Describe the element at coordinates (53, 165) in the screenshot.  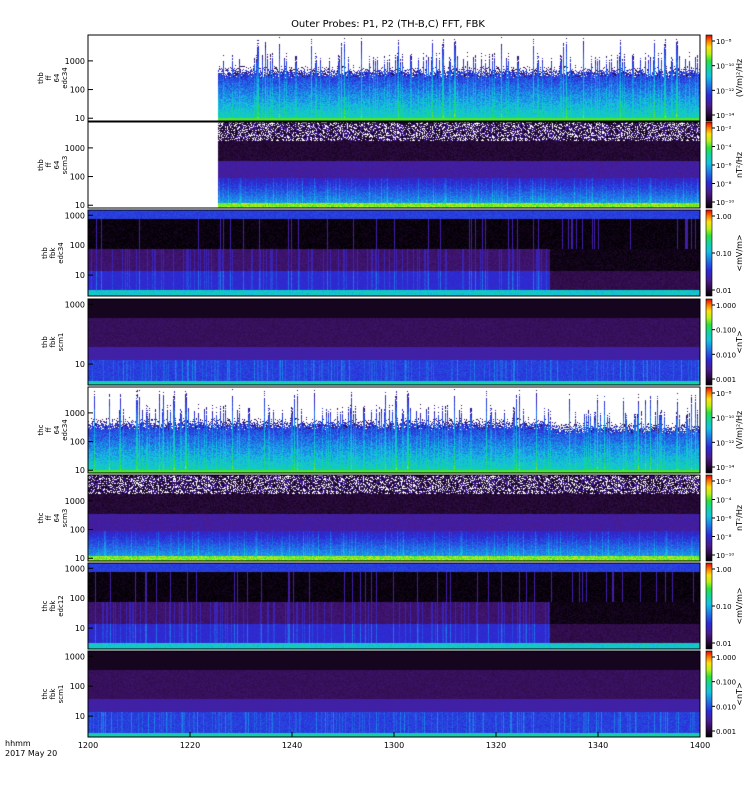
I see `panel-ylabel: thb ff 64 scm3` at that location.